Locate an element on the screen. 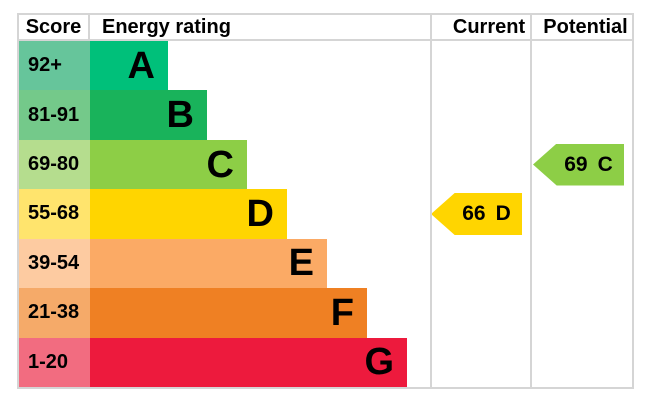 The height and width of the screenshot is (405, 648). band-row: 69-80 C 69 C is located at coordinates (325, 164).